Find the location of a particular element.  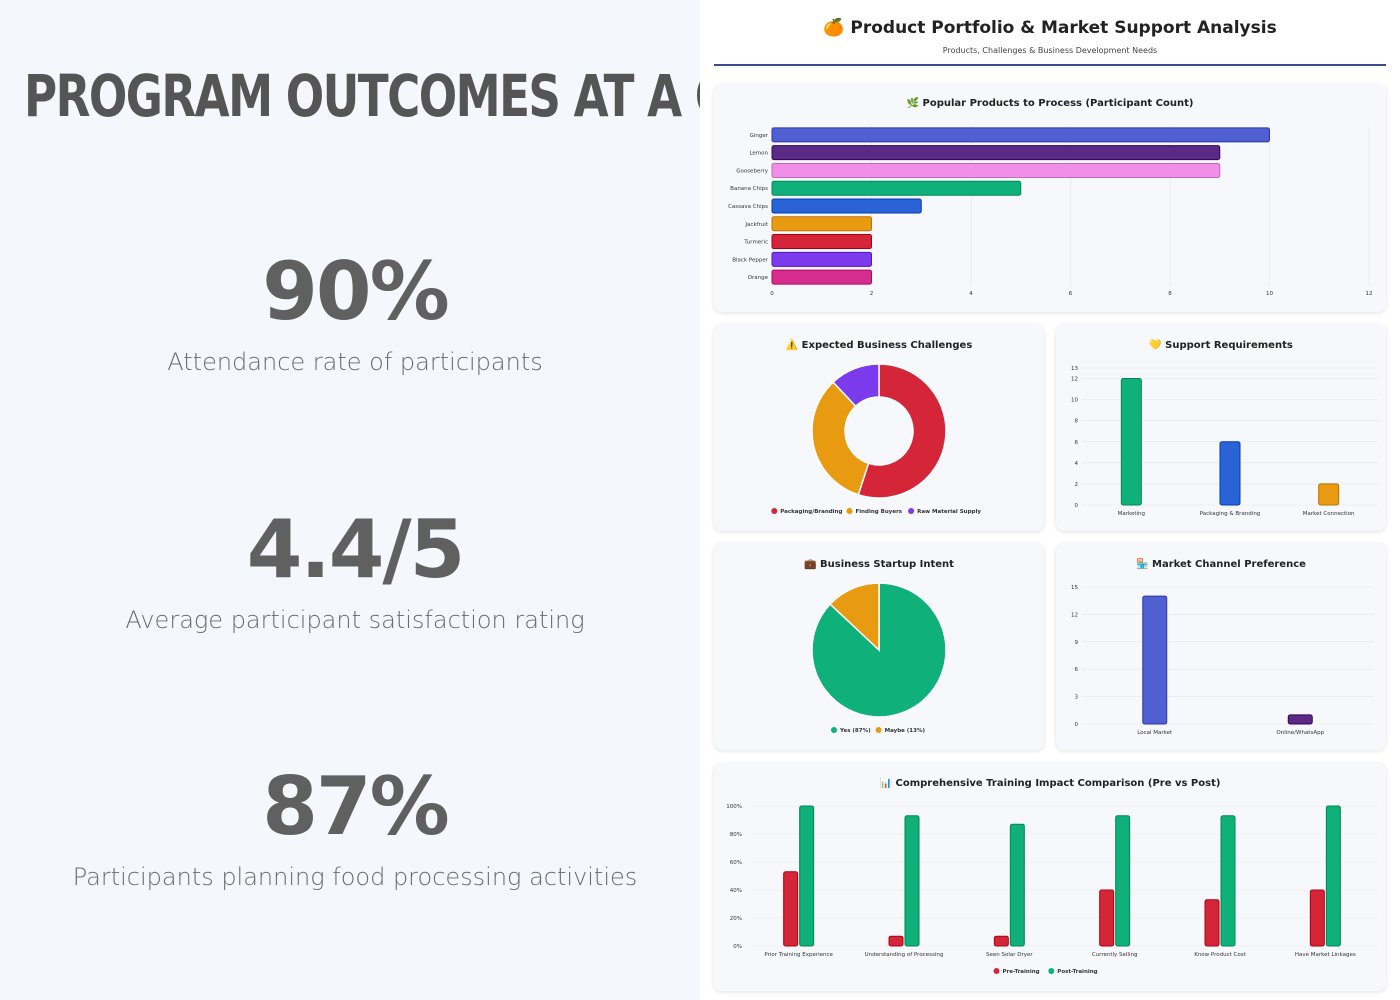

x-tick-label: Have Market Linkages is located at coordinates (1325, 955).